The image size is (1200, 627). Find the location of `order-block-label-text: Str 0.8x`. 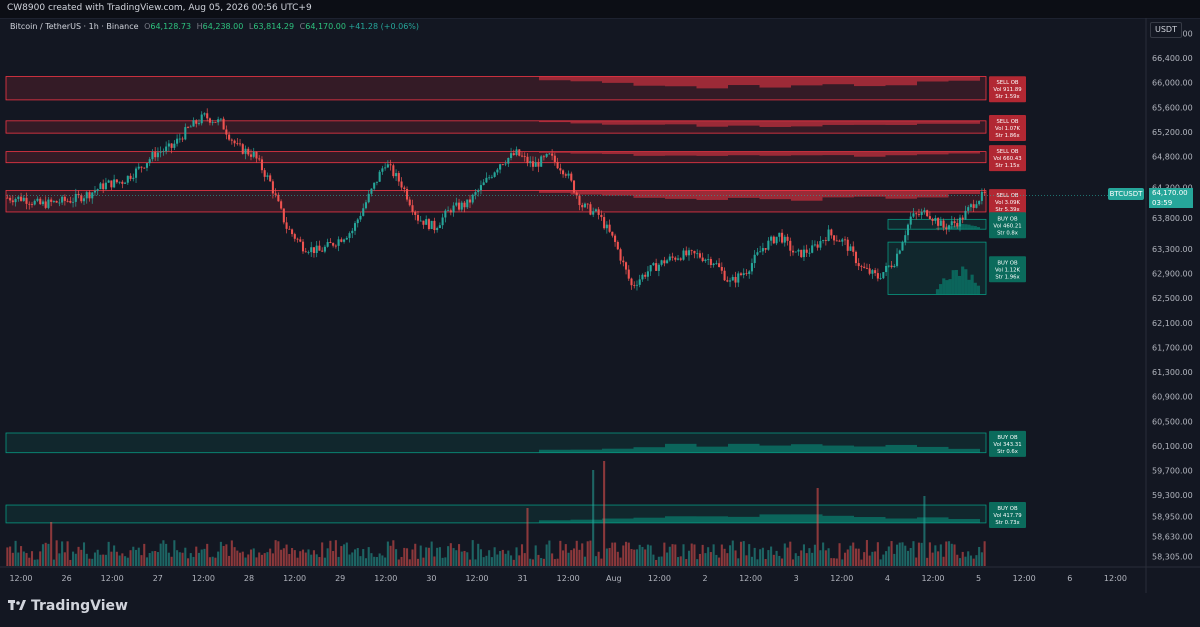

order-block-label-text: Str 0.8x is located at coordinates (1007, 233).